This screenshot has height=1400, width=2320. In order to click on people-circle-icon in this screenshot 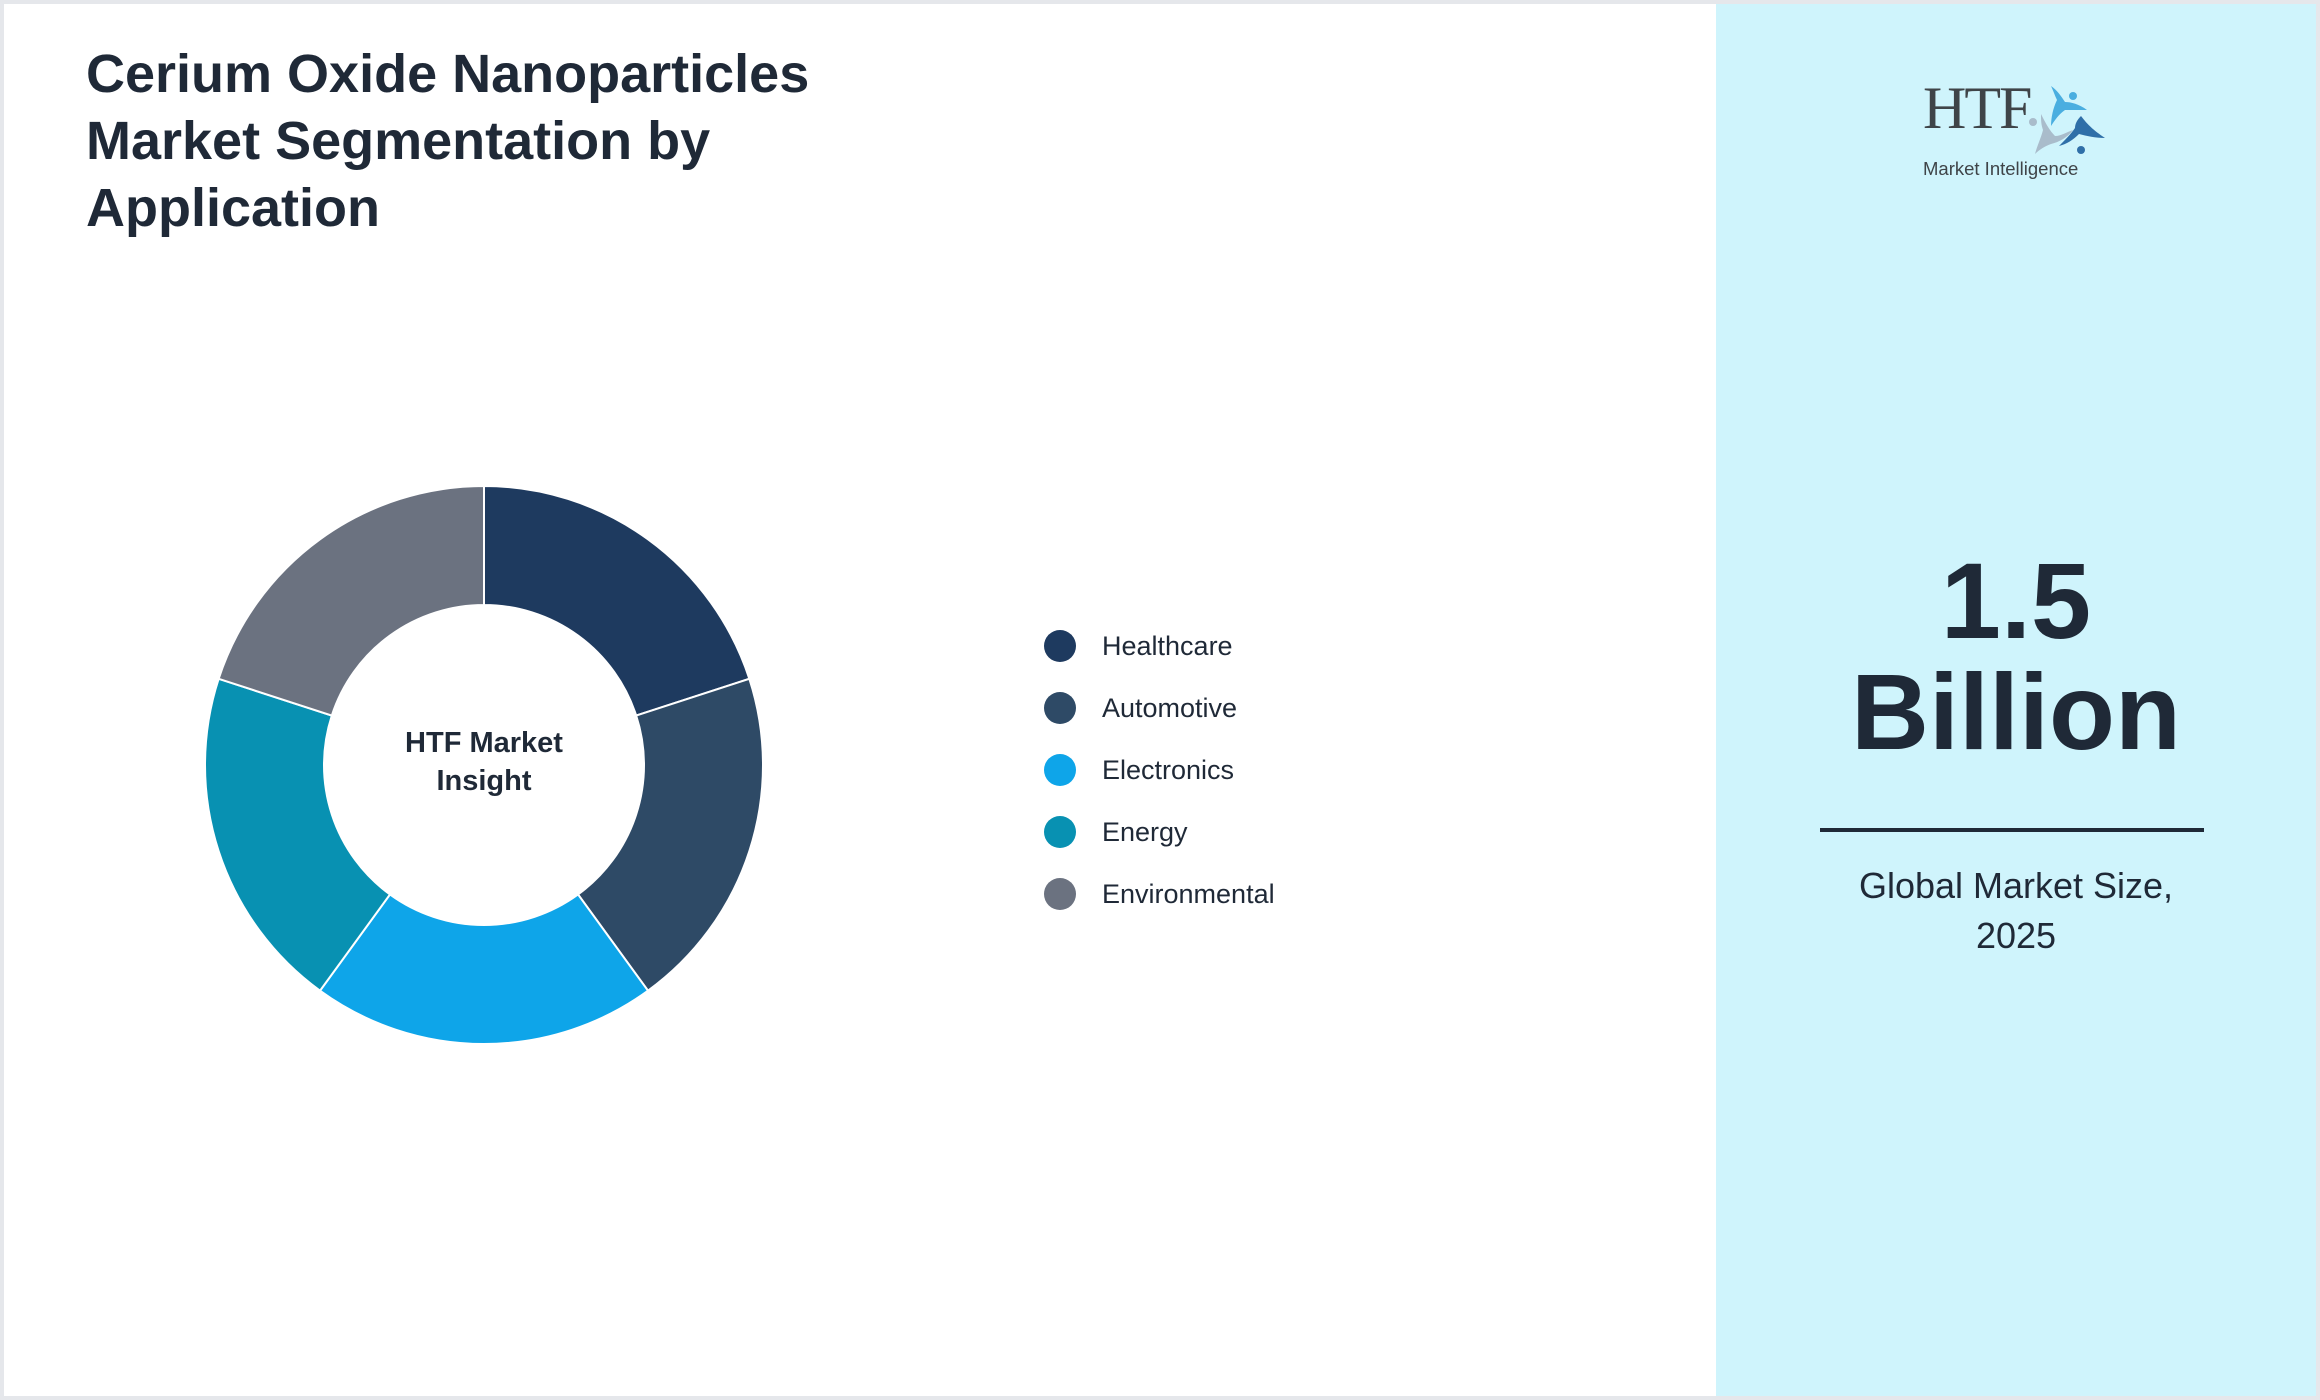, I will do `click(2067, 120)`.